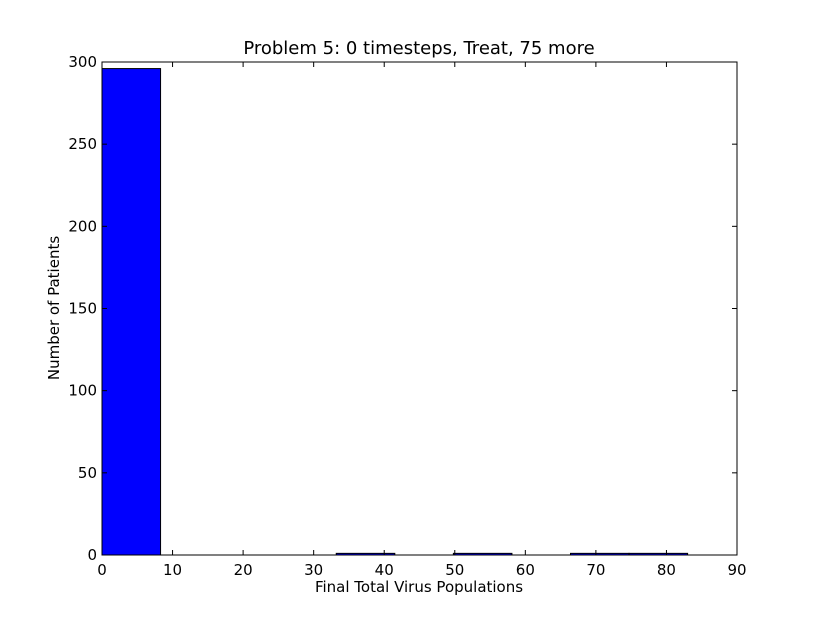  I want to click on y-tick-label-5: 250, so click(82, 144).